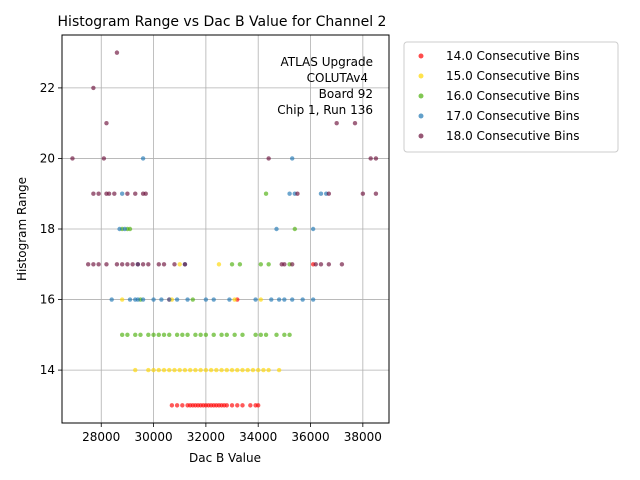 Image resolution: width=640 pixels, height=480 pixels. I want to click on x-tick-label: 34000, so click(258, 437).